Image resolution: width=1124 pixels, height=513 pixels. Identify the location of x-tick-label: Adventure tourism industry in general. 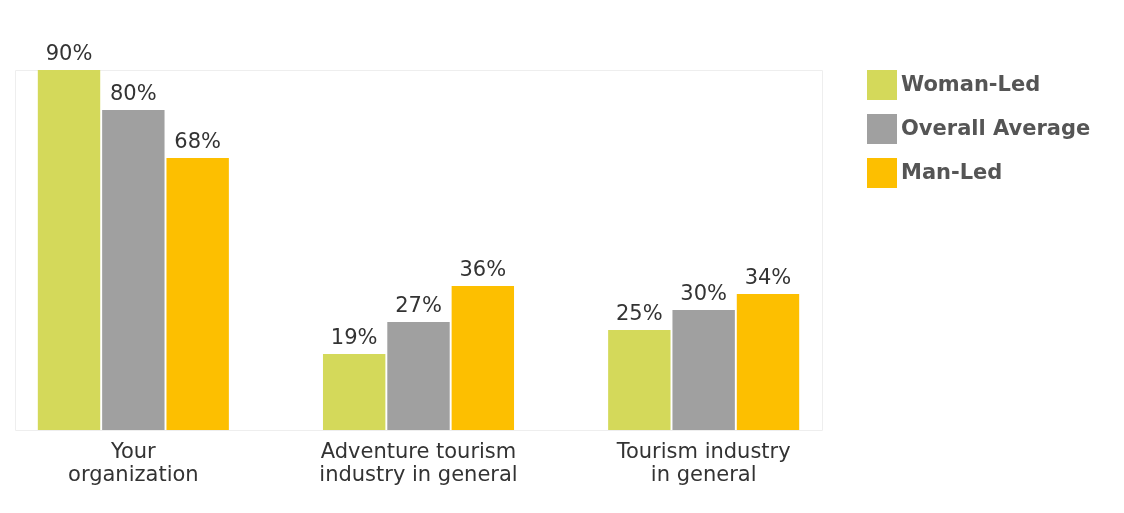
(418, 462).